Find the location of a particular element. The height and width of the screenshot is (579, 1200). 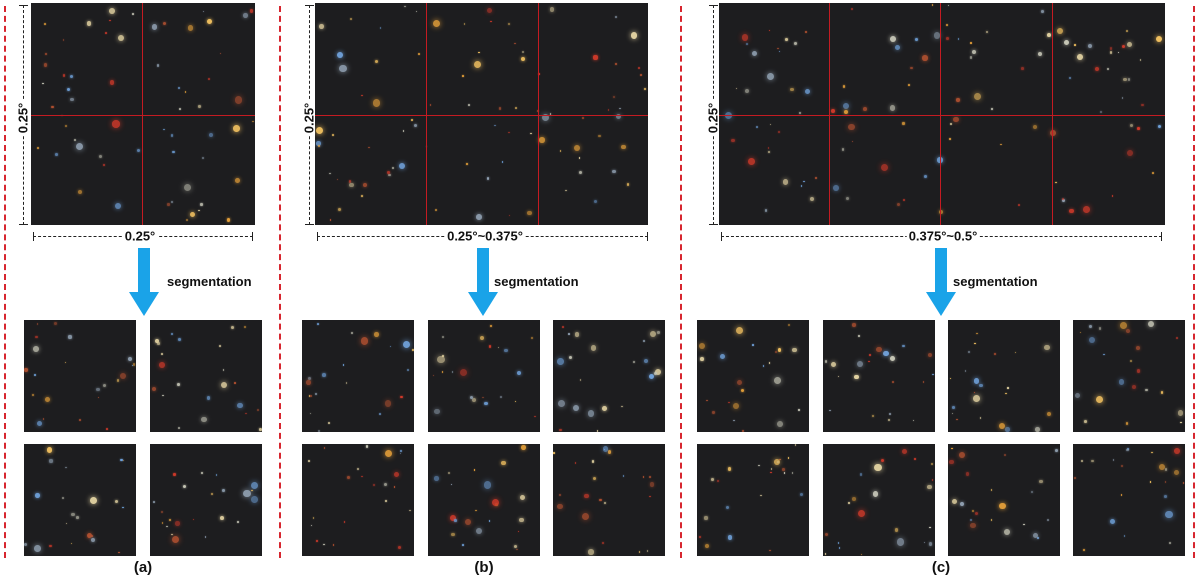

sky-field-a is located at coordinates (143, 114).